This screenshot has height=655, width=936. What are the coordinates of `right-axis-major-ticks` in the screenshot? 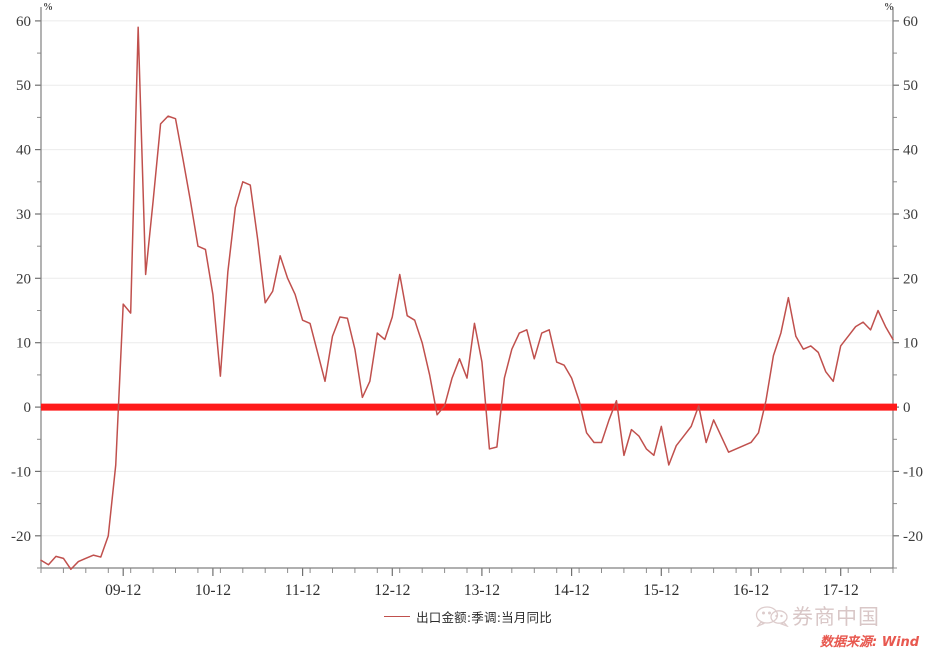 It's located at (896, 278).